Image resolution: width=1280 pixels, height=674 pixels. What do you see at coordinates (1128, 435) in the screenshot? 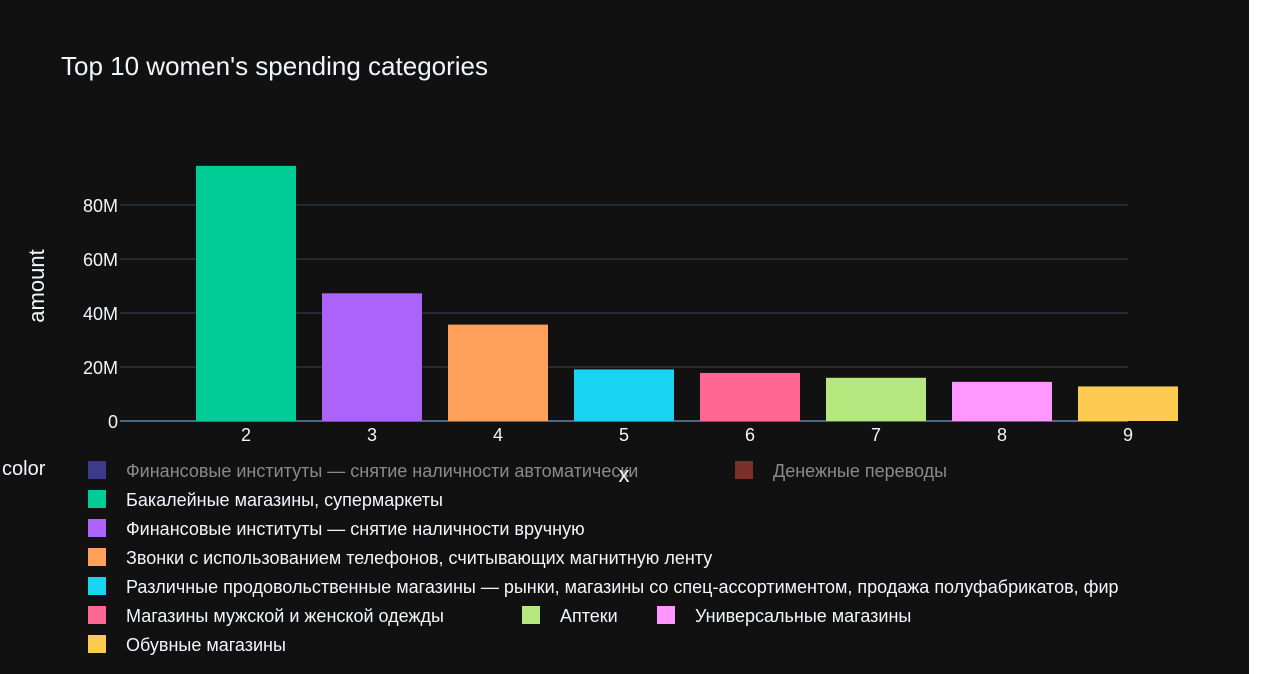
I see `x-tick-label: 9` at bounding box center [1128, 435].